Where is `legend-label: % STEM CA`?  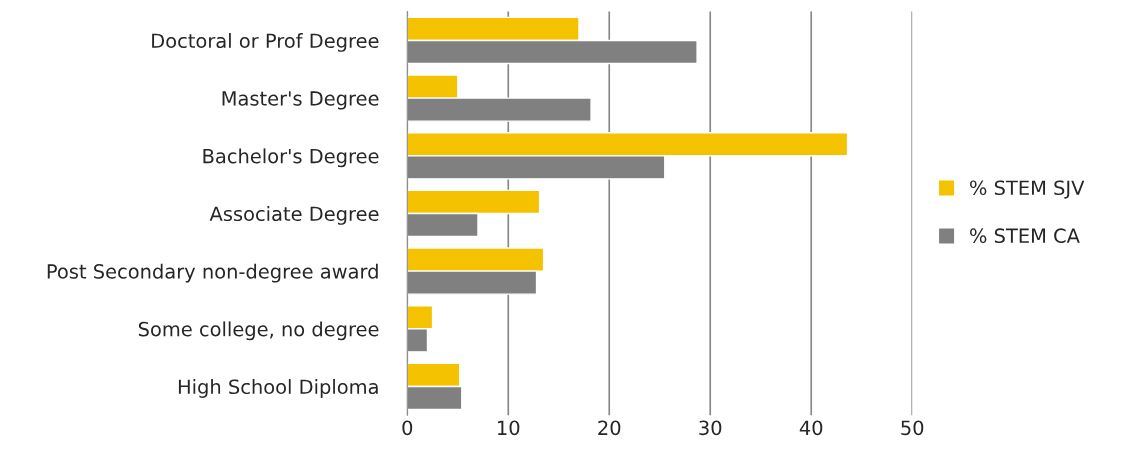
legend-label: % STEM CA is located at coordinates (1025, 236).